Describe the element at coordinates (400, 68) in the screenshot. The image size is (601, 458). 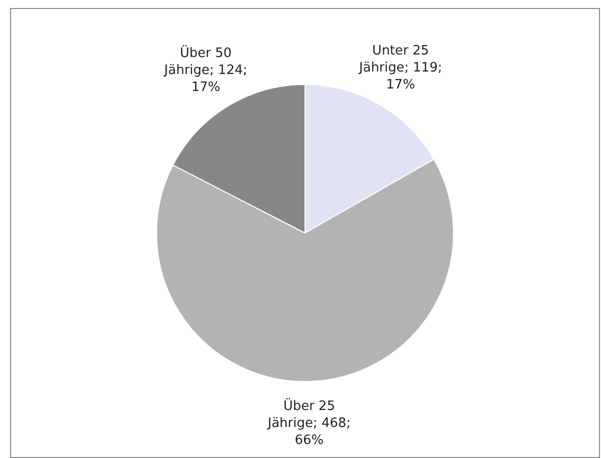
I see `slice-label: Unter 25 Jährige; 119; 17%` at that location.